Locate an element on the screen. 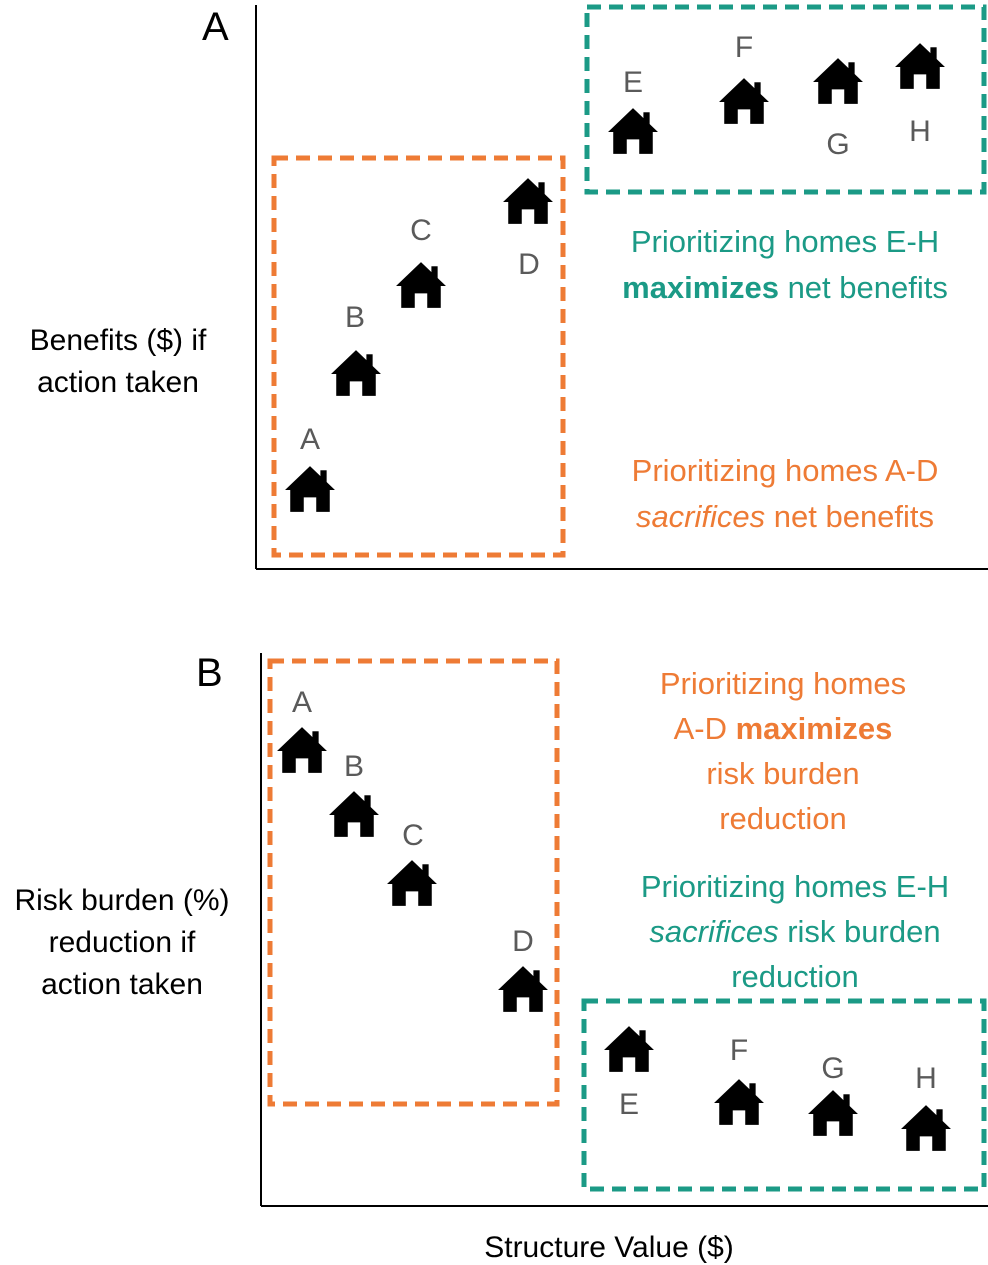 Image resolution: width=988 pixels, height=1265 pixels. panel-a-orange-annotation-line1: Prioritizing homes A-D is located at coordinates (785, 470).